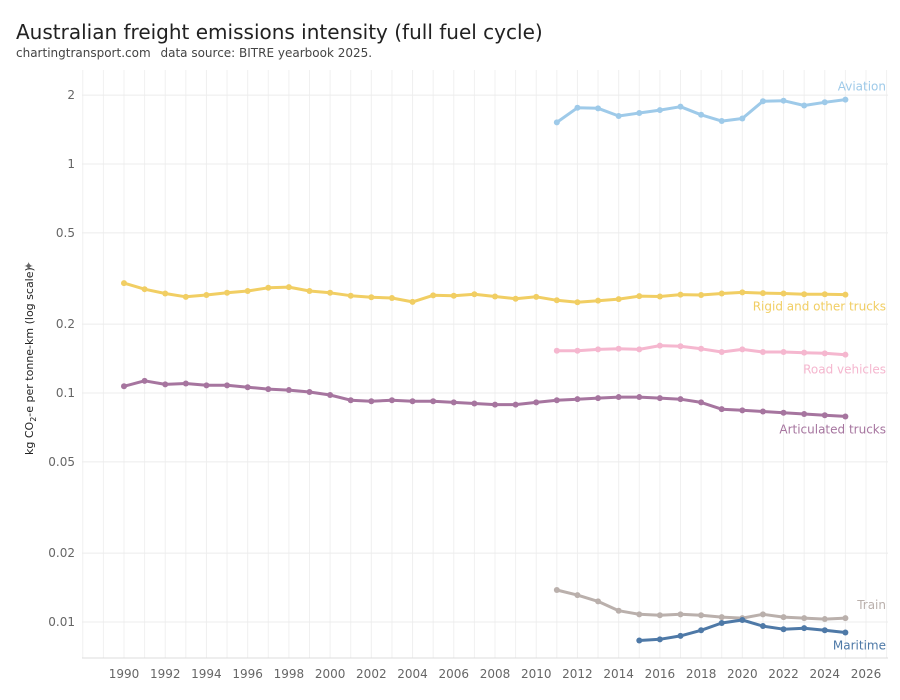  What do you see at coordinates (71, 95) in the screenshot?
I see `y-tick-label: 2` at bounding box center [71, 95].